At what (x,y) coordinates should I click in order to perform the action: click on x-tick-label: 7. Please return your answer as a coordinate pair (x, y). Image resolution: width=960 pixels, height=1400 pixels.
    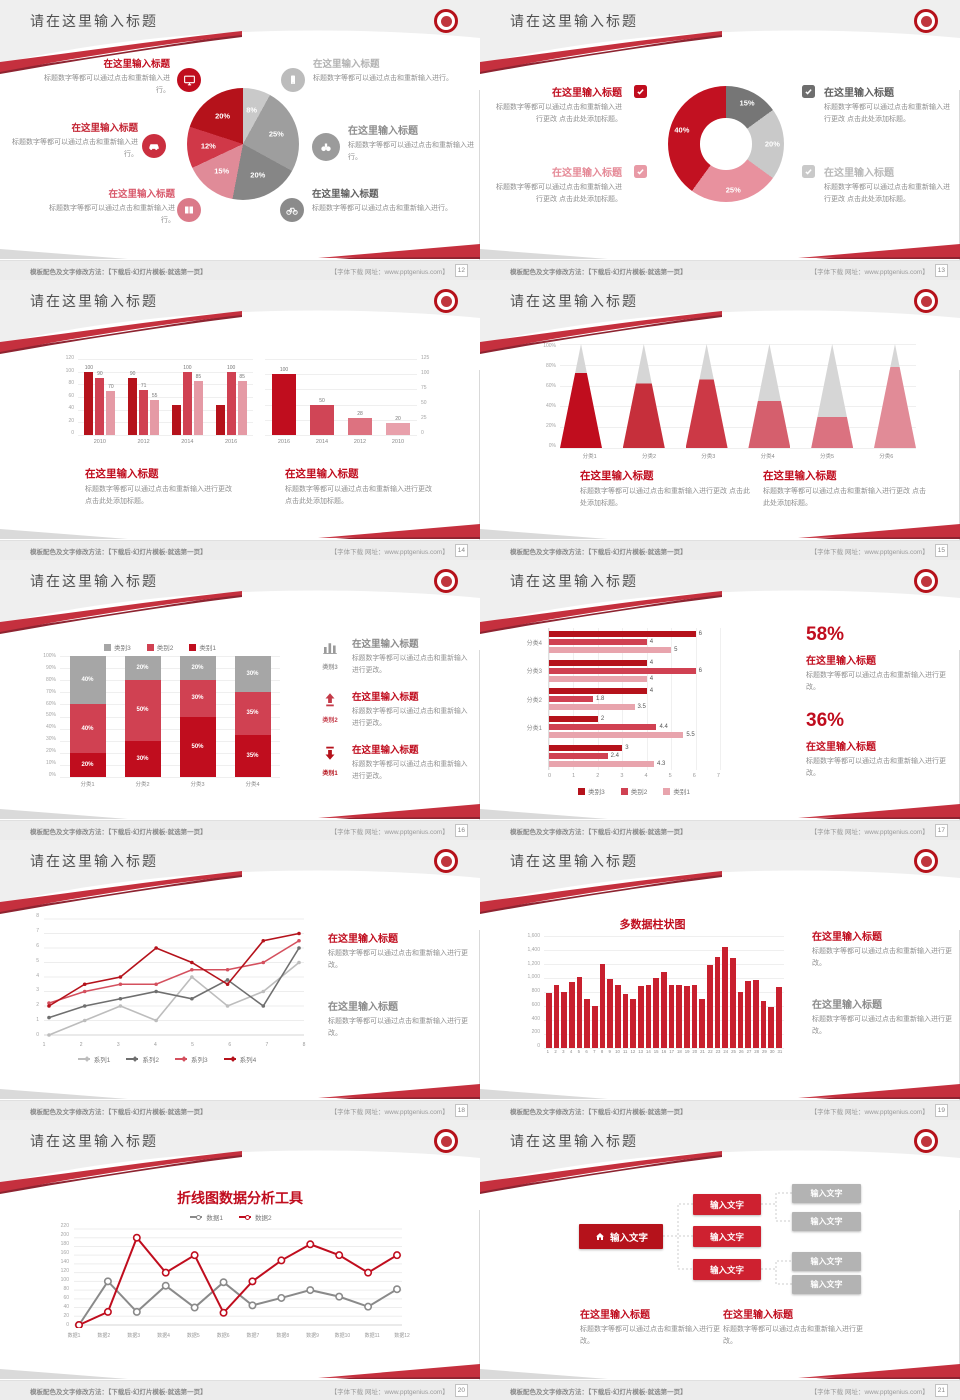
    Looking at the image, I should click on (594, 1051).